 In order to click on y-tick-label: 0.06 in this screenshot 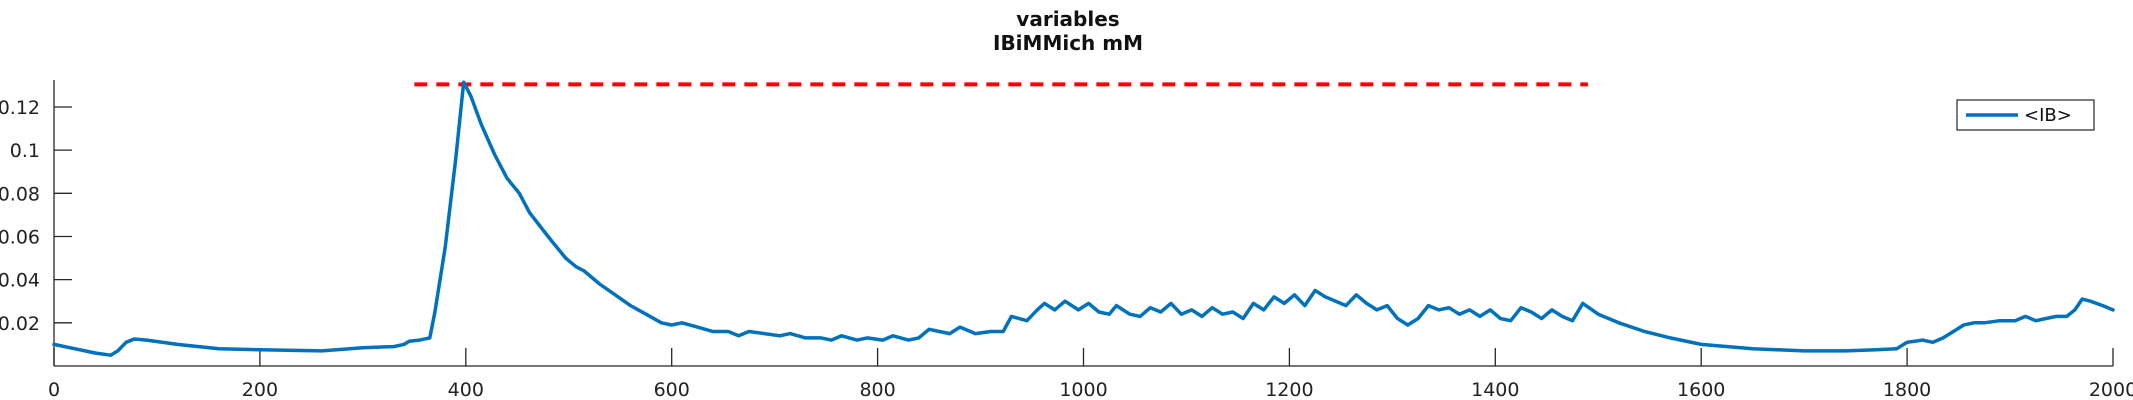, I will do `click(20, 237)`.